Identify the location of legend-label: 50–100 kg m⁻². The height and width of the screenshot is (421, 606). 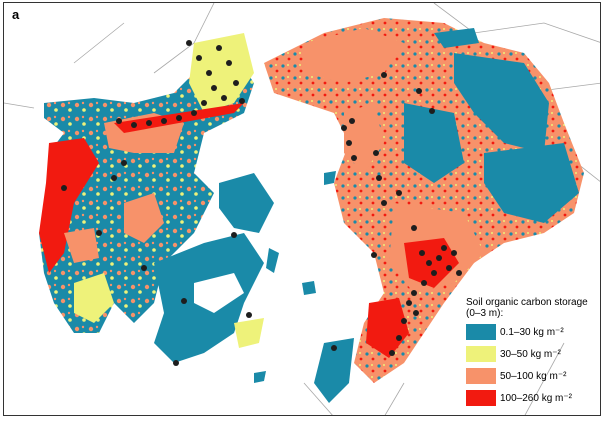
(533, 376).